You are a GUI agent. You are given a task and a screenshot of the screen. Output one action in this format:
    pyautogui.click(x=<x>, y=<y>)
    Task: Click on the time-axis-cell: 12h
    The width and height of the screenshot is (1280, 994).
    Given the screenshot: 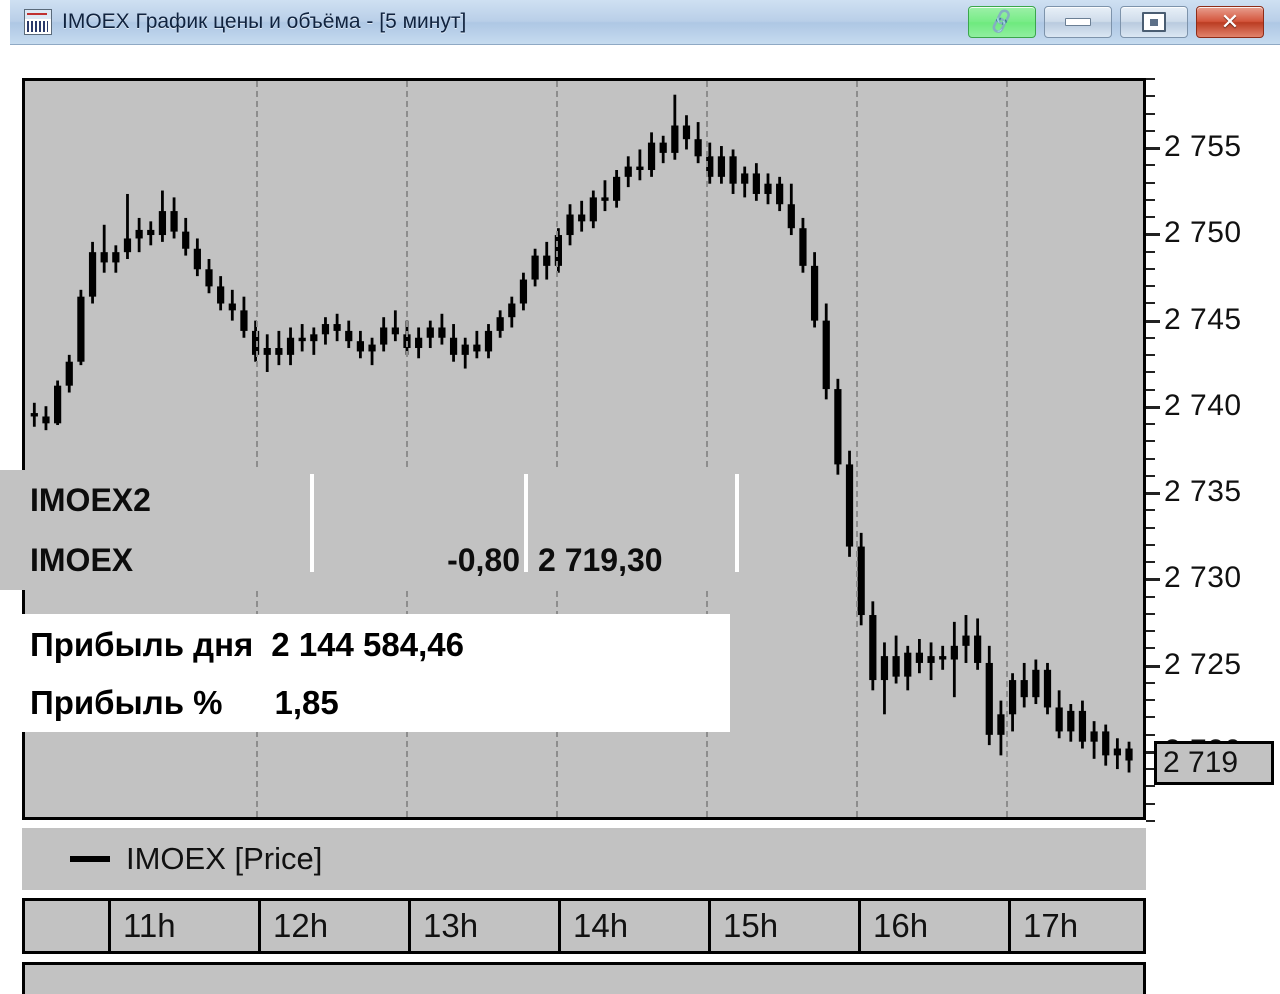 What is the action you would take?
    pyautogui.click(x=336, y=926)
    